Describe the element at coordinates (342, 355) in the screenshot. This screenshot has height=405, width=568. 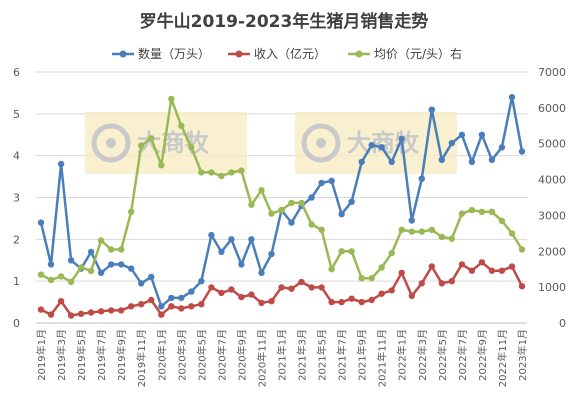
I see `x-tick-label: 2021年7月` at that location.